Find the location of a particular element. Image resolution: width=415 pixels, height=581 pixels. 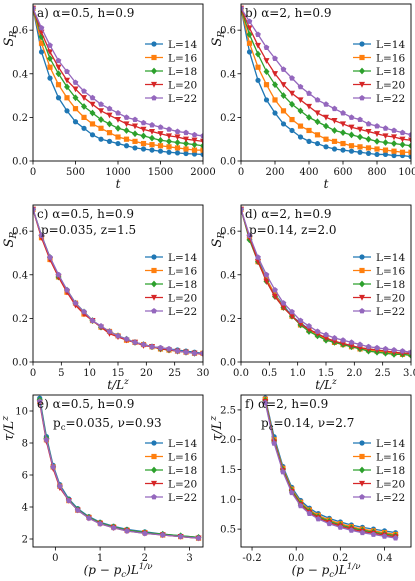

legend-label: L=20 is located at coordinates (390, 485).